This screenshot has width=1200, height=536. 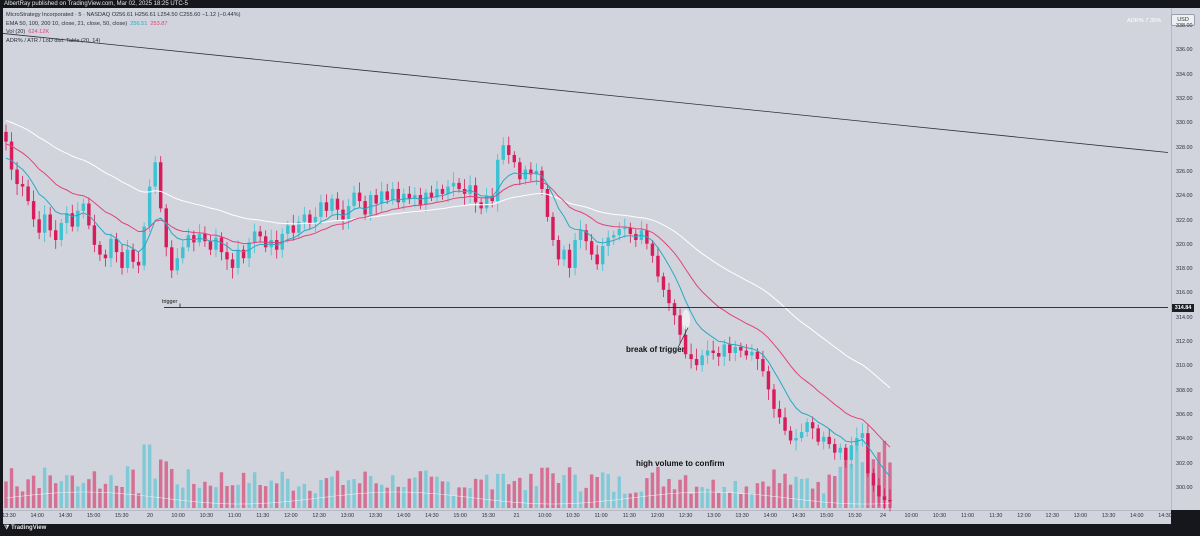 I want to click on time-tick-label: 10:00, so click(x=178, y=516).